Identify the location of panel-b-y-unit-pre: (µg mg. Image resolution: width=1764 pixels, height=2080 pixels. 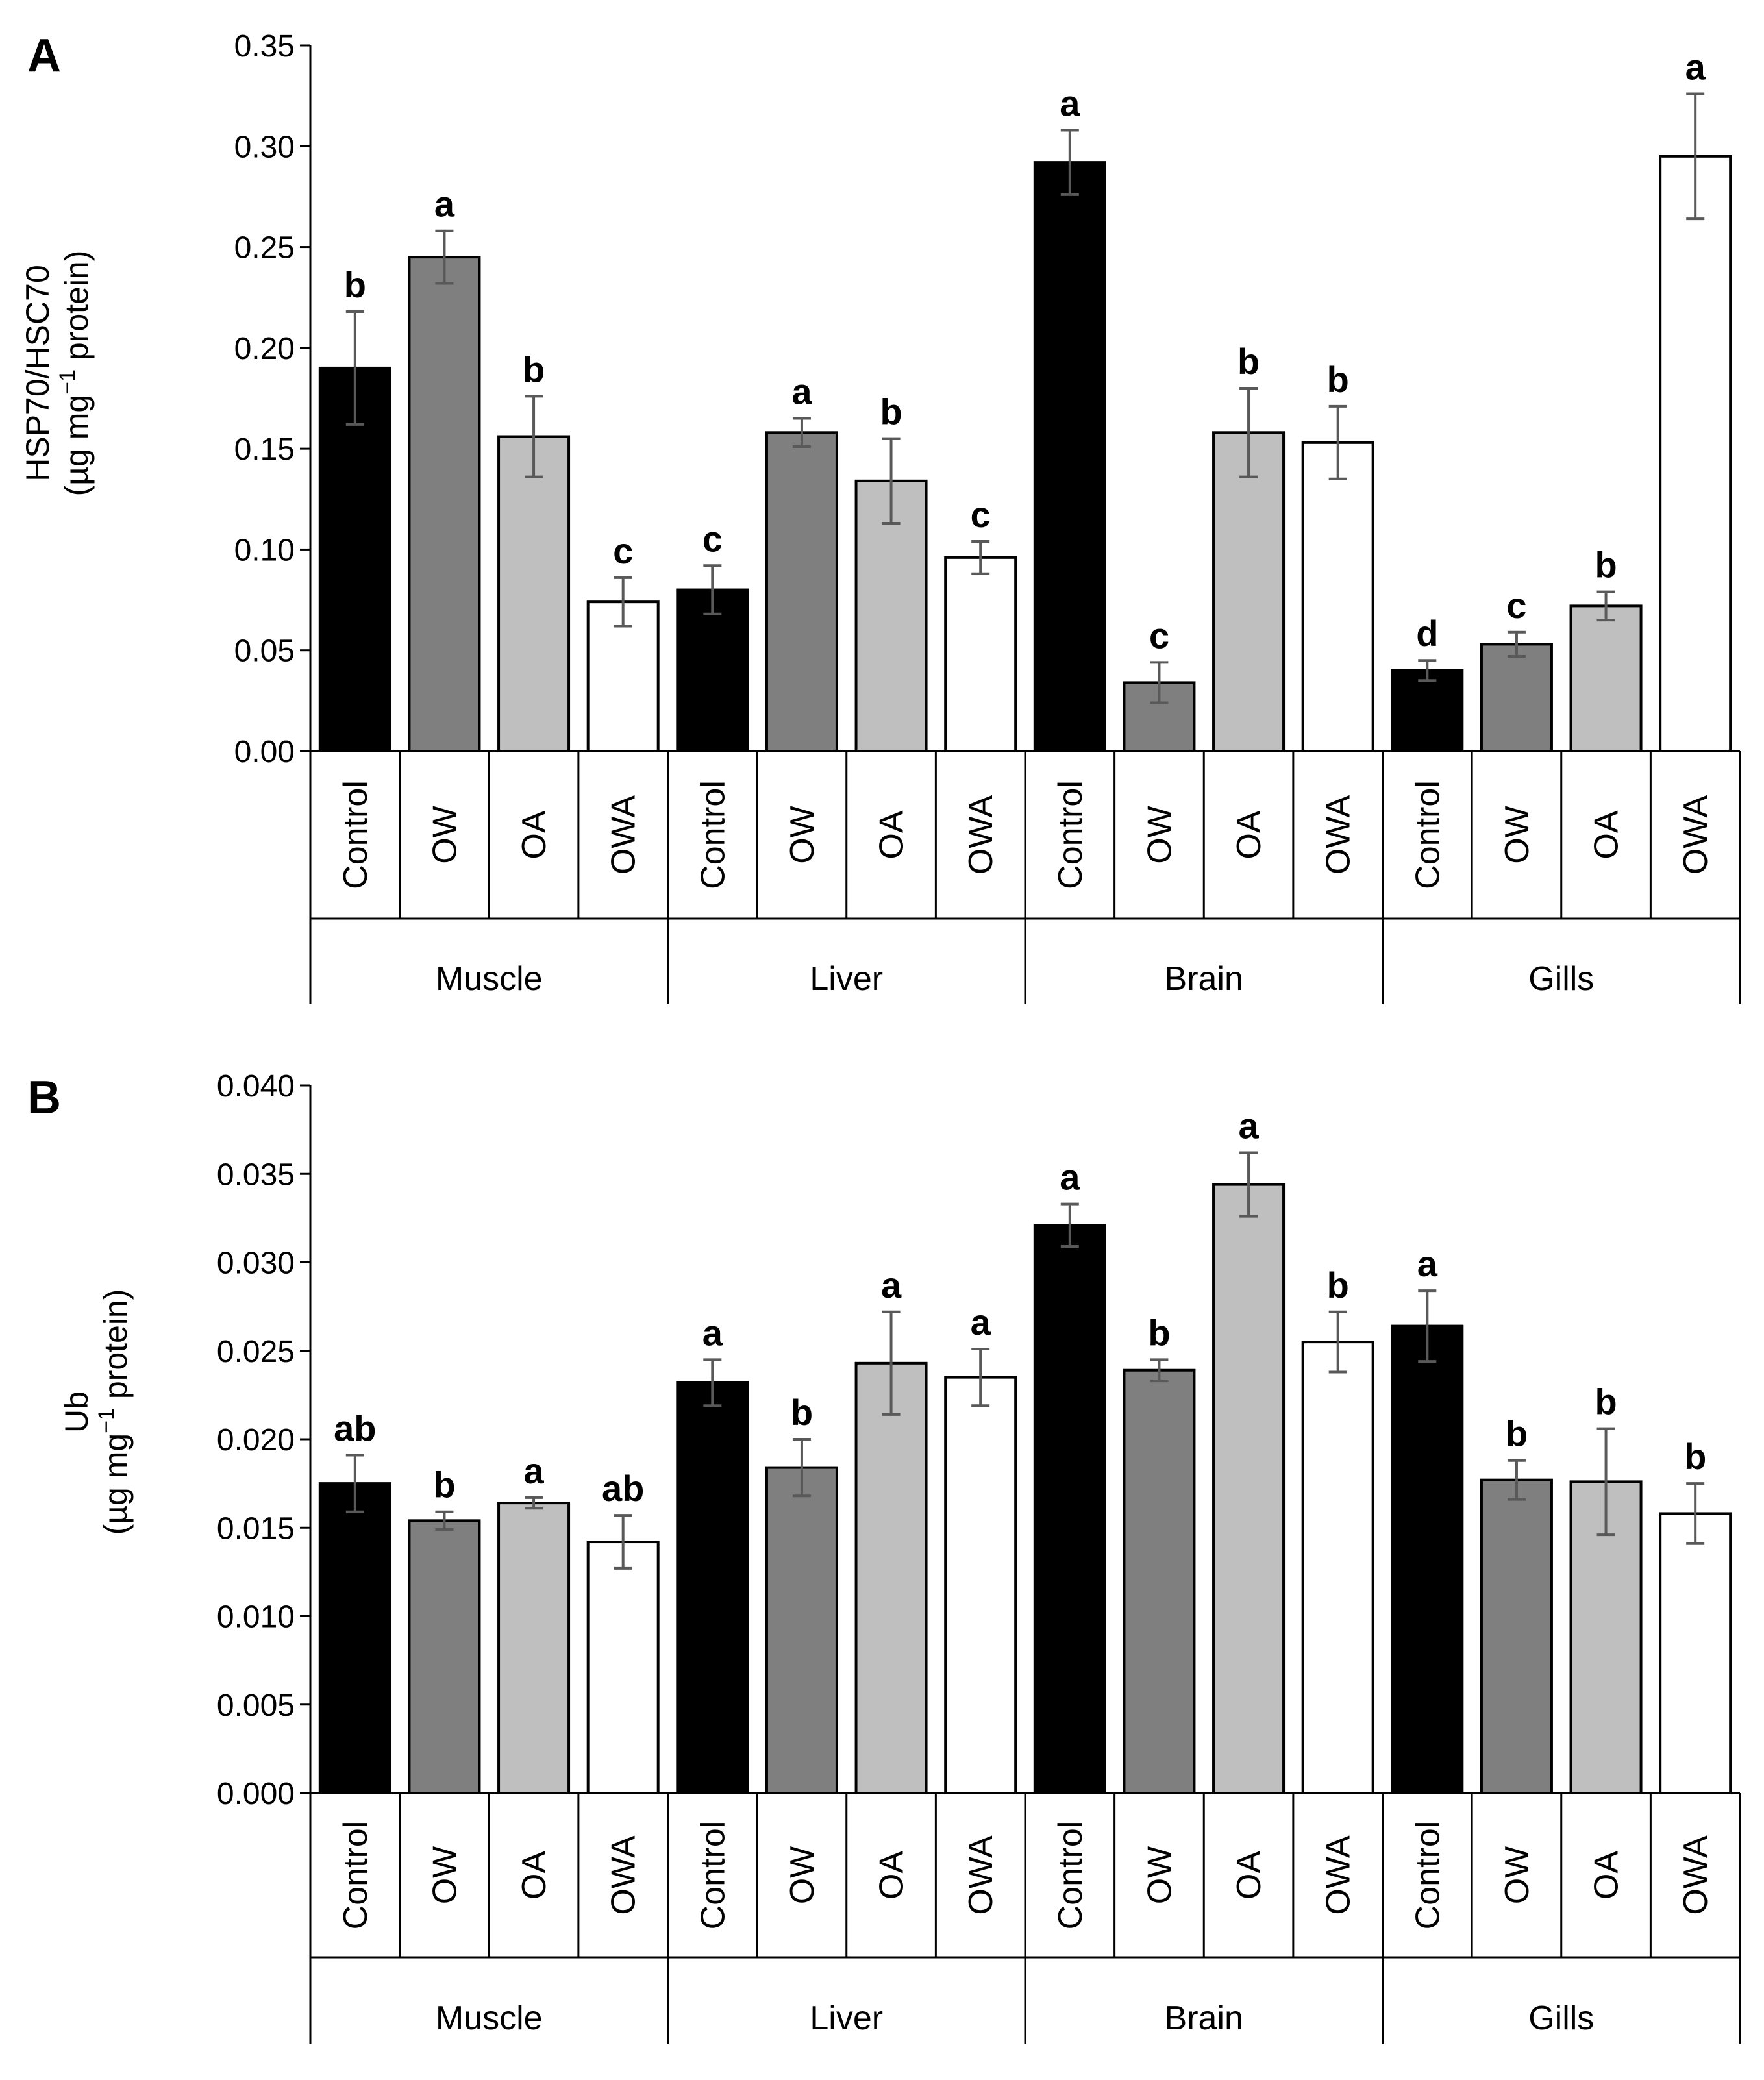
(115, 1484).